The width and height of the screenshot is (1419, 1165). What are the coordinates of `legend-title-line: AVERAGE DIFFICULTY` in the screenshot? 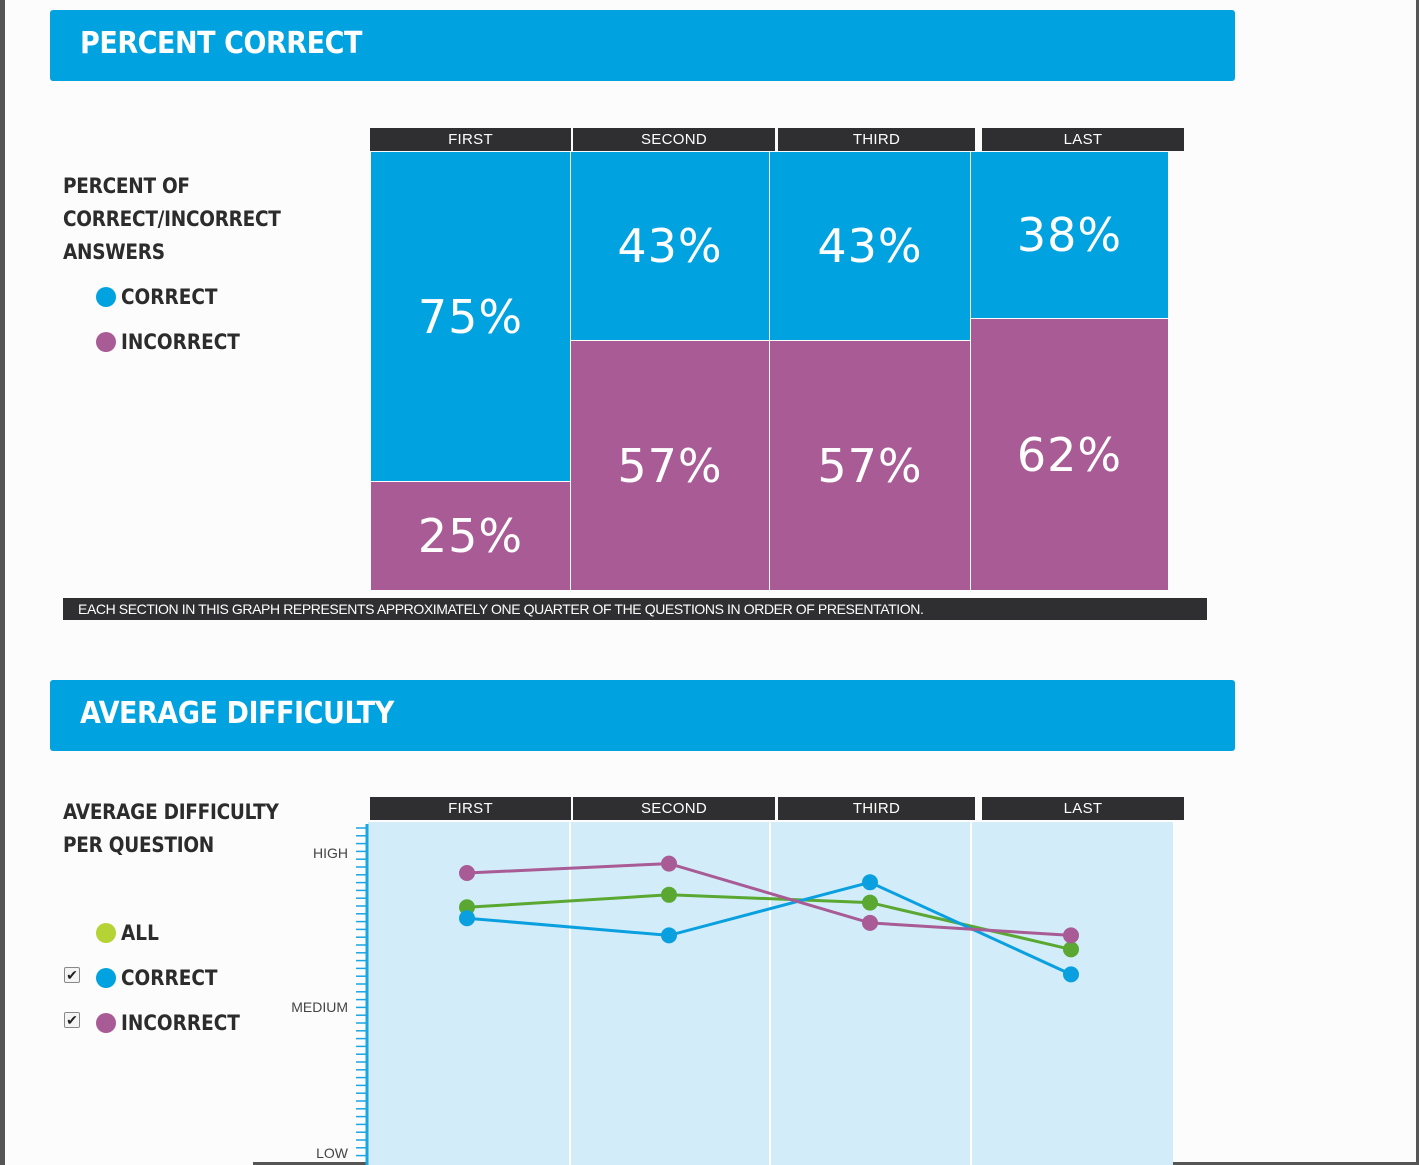 It's located at (171, 812).